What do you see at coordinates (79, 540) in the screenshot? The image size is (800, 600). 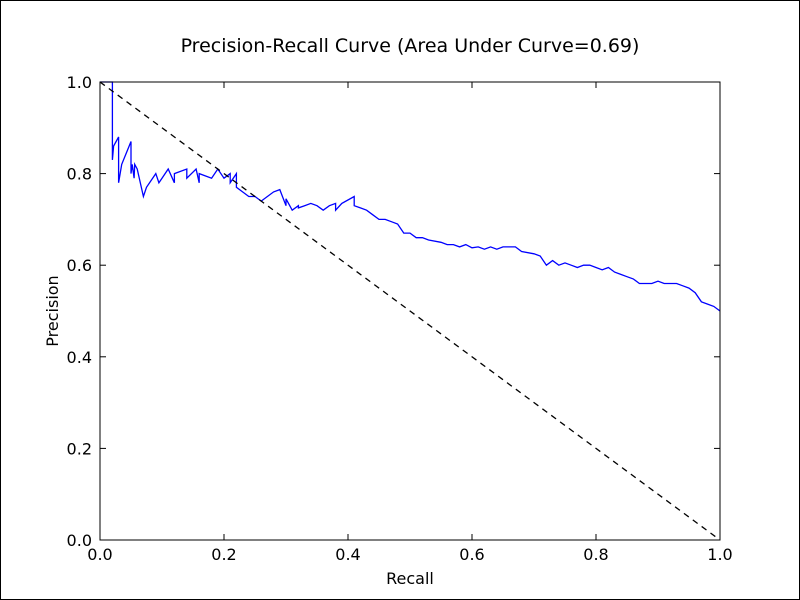 I see `y-tick-label: 0.0` at bounding box center [79, 540].